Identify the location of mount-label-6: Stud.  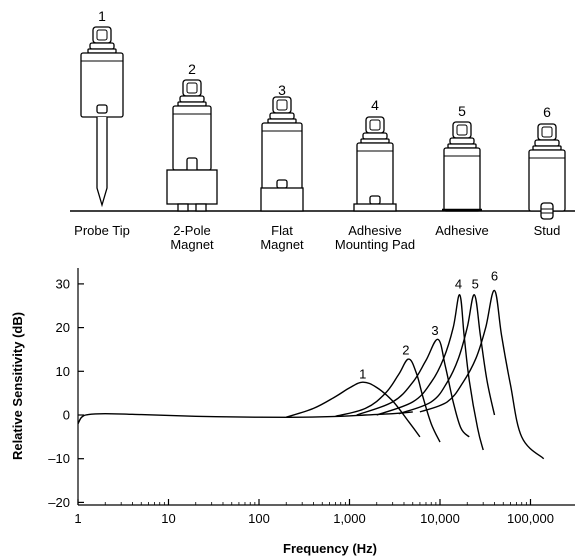
(547, 230).